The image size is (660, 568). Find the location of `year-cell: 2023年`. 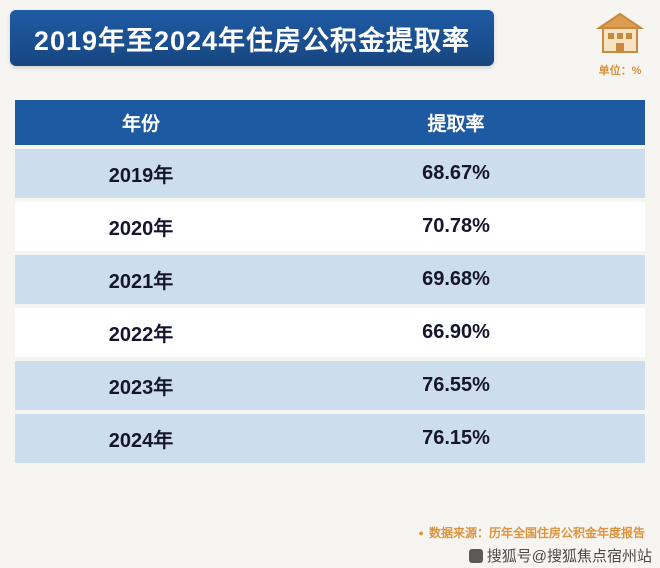

year-cell: 2023年 is located at coordinates (141, 388).